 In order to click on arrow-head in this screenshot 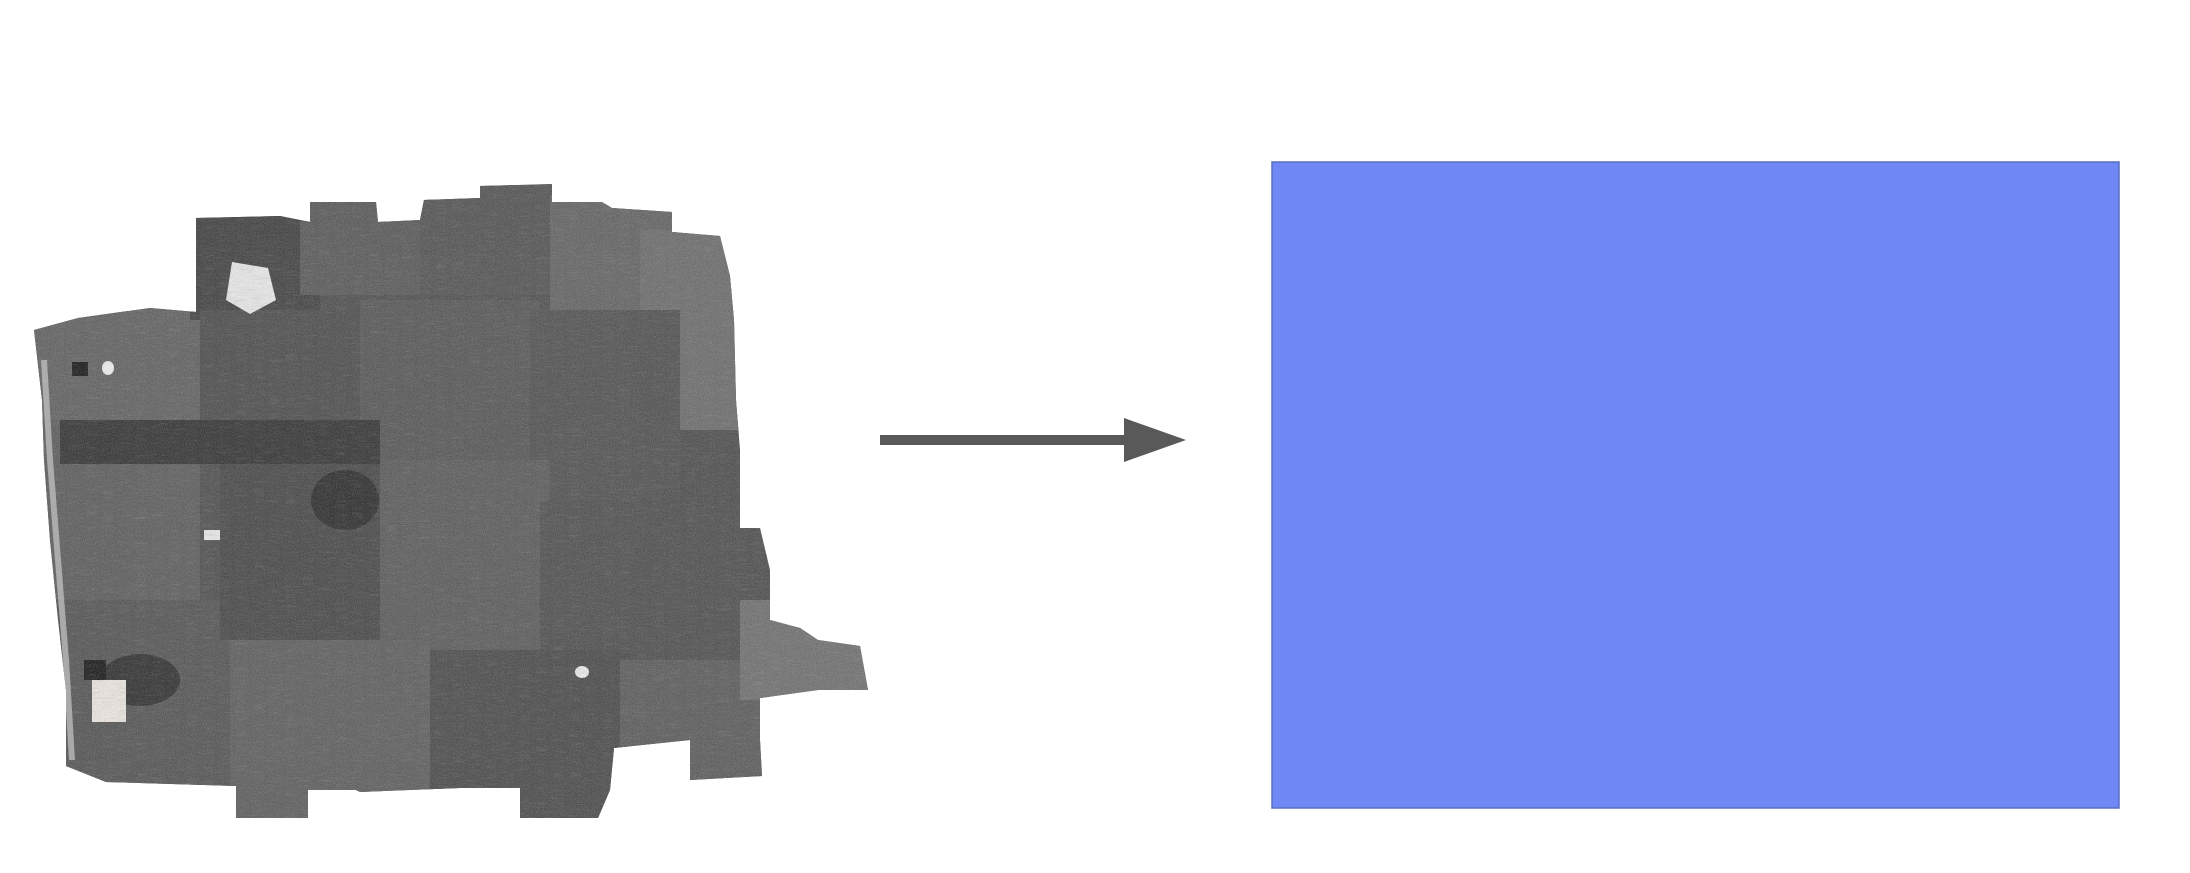, I will do `click(1155, 440)`.